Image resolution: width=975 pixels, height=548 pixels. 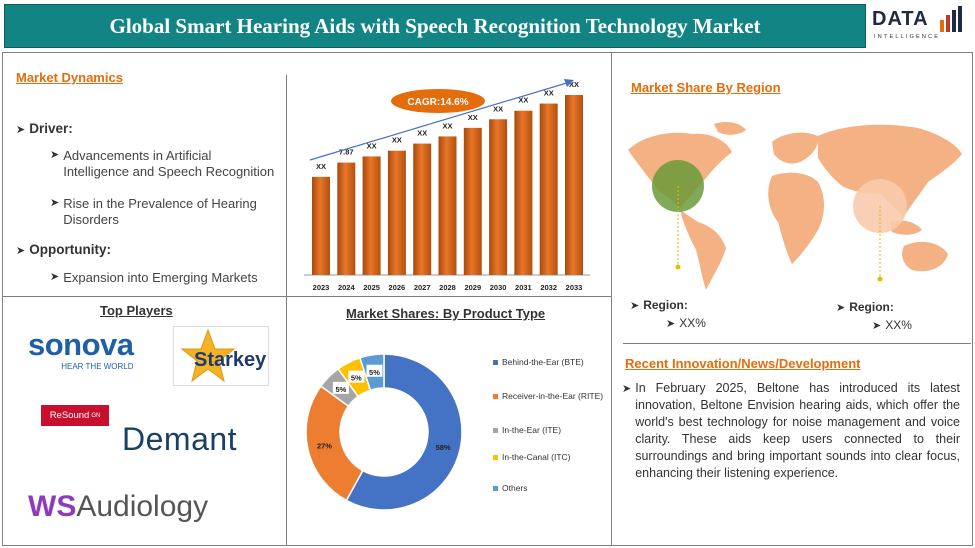 What do you see at coordinates (548, 287) in the screenshot?
I see `x-tick-label: 2032` at bounding box center [548, 287].